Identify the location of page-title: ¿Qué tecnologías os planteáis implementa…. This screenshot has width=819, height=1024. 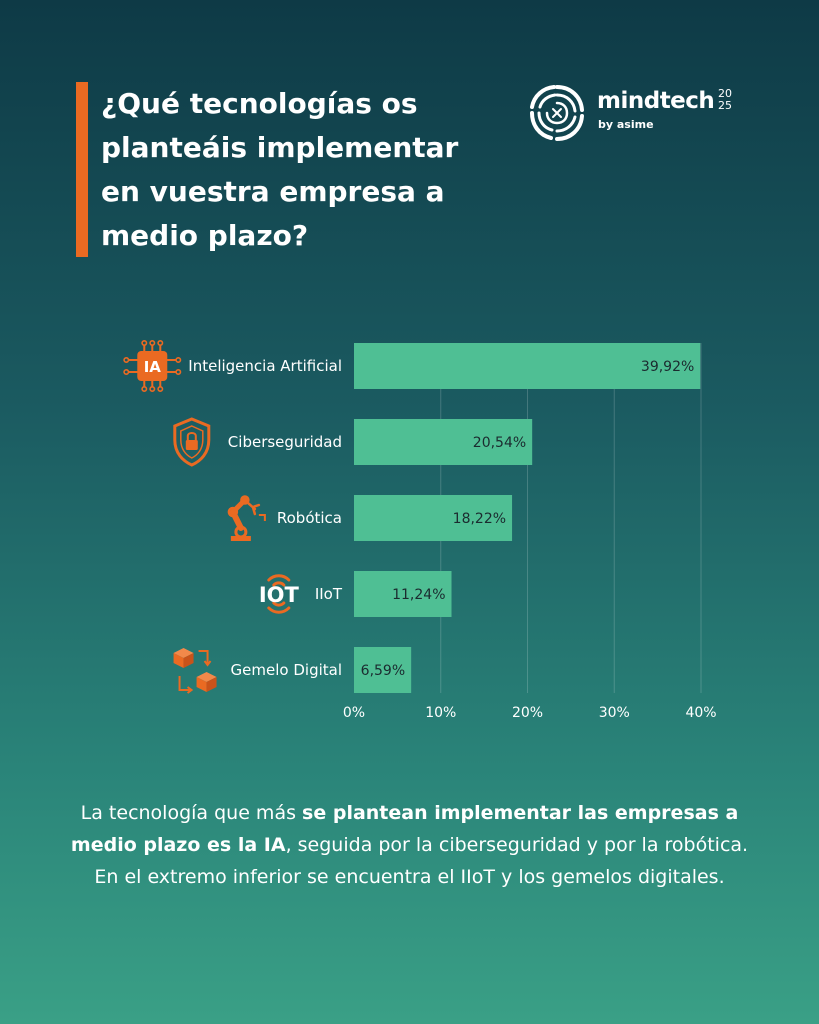
(280, 169).